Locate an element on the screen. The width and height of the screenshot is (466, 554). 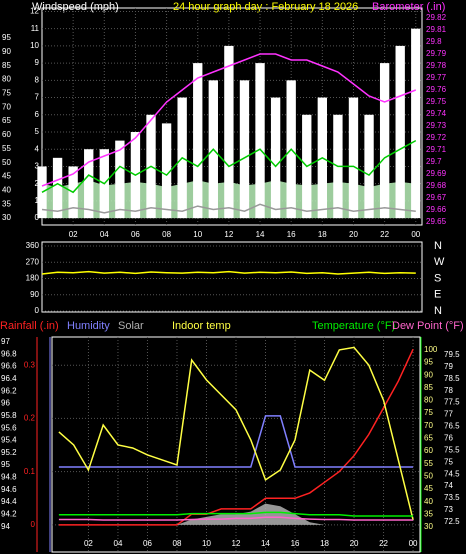
y4-tick-label: 74.5 is located at coordinates (452, 473).